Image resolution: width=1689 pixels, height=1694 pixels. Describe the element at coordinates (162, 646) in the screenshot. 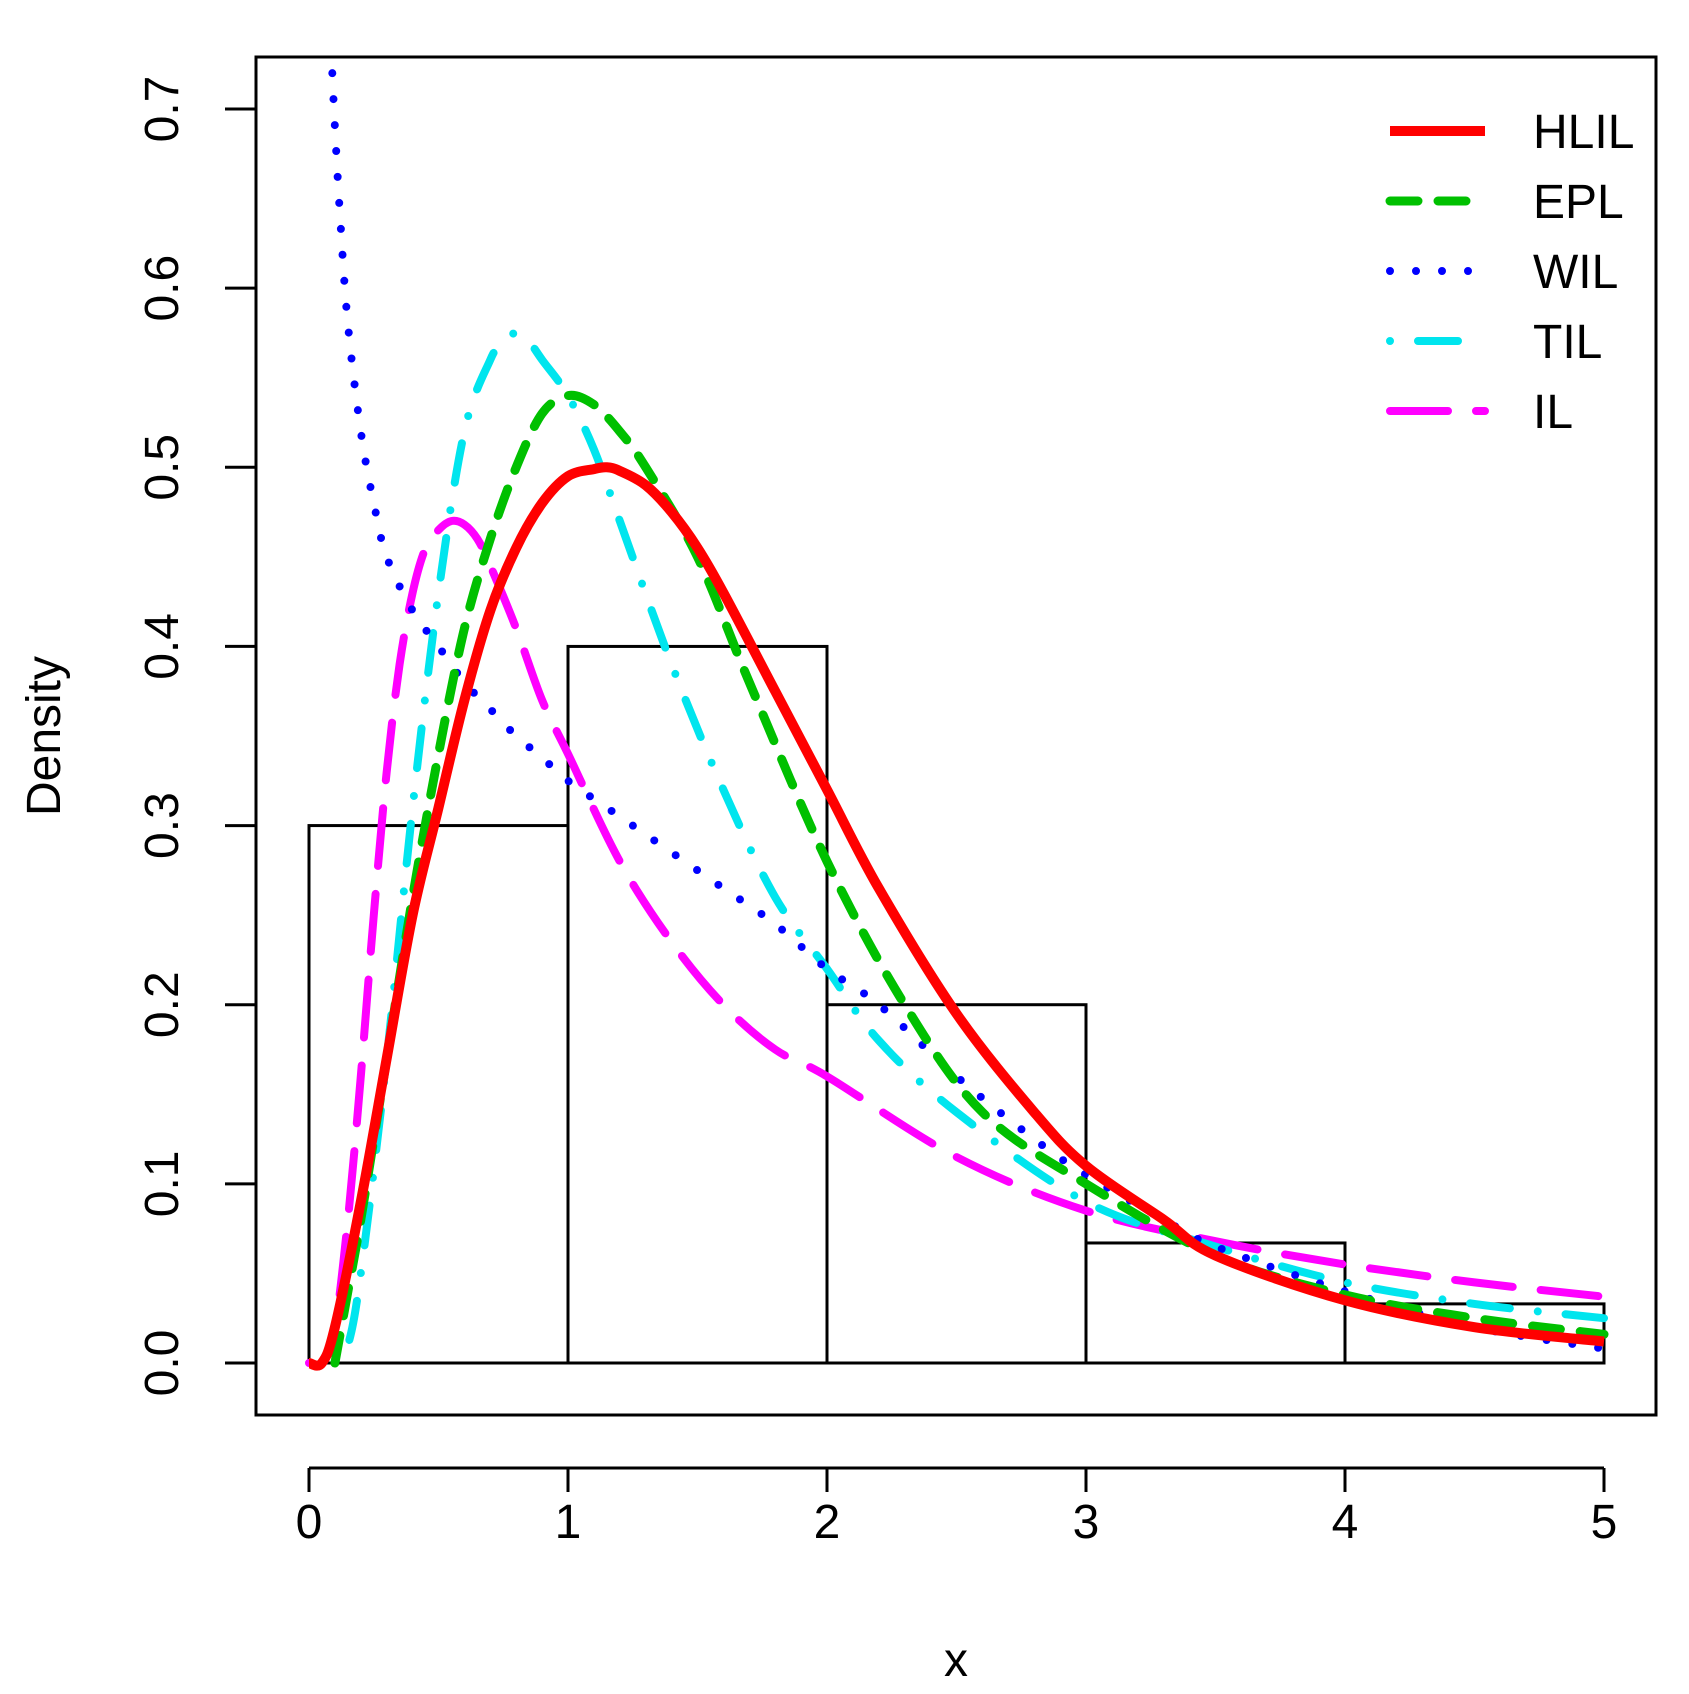

I see `y-tick-label: 0.4` at that location.